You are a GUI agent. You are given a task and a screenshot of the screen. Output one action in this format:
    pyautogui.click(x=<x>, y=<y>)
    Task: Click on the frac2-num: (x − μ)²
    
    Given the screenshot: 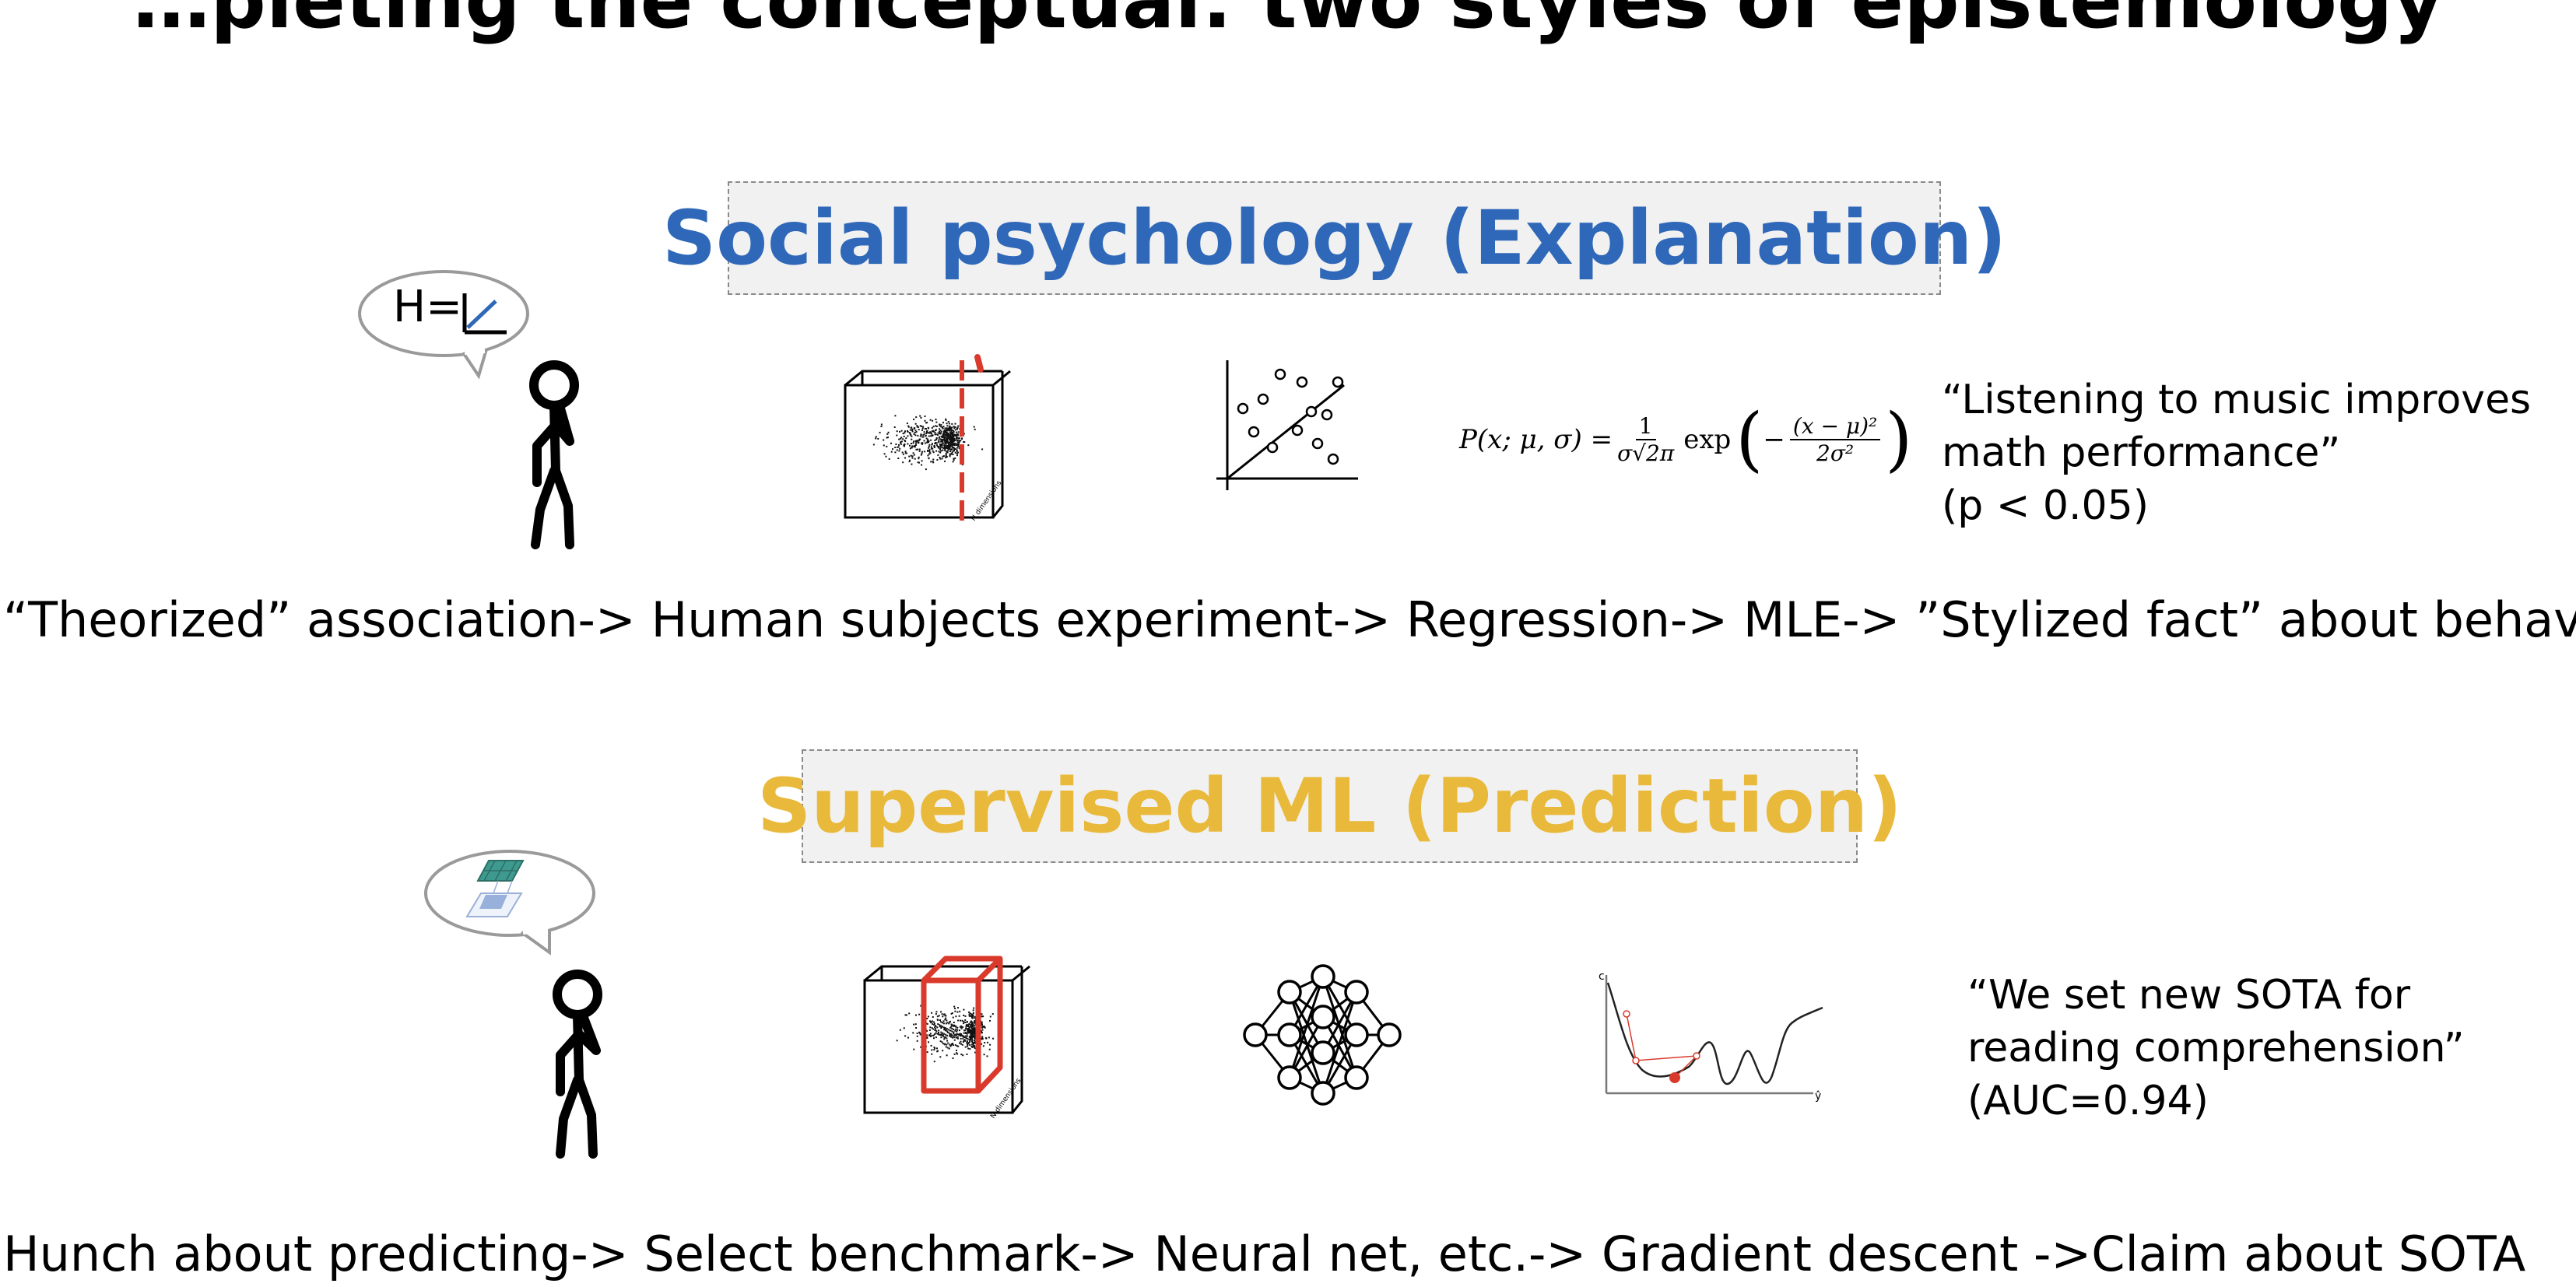 What is the action you would take?
    pyautogui.click(x=1835, y=426)
    